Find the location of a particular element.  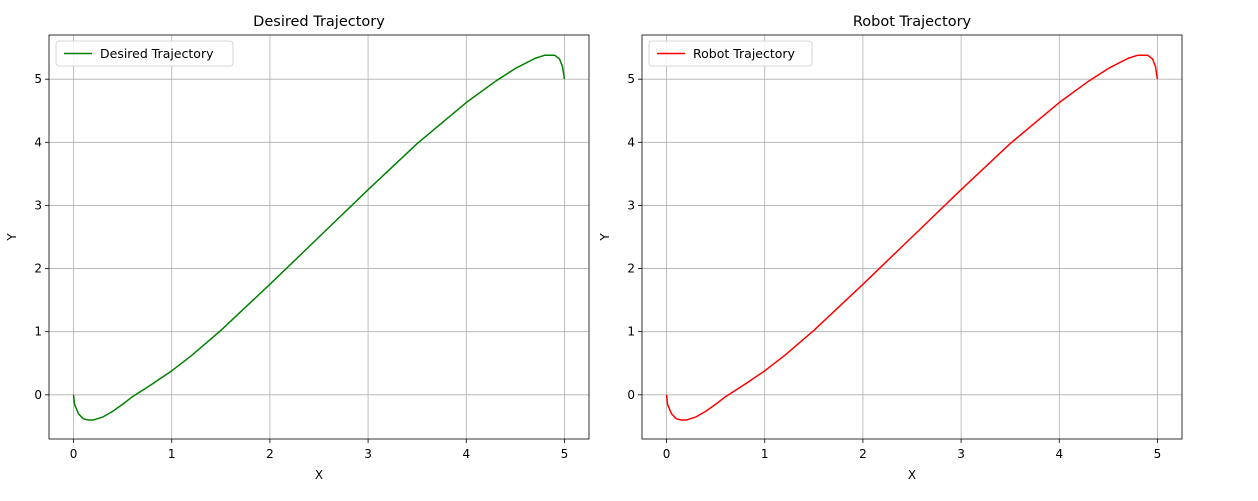

chart-title: Robot Trajectory is located at coordinates (912, 22).